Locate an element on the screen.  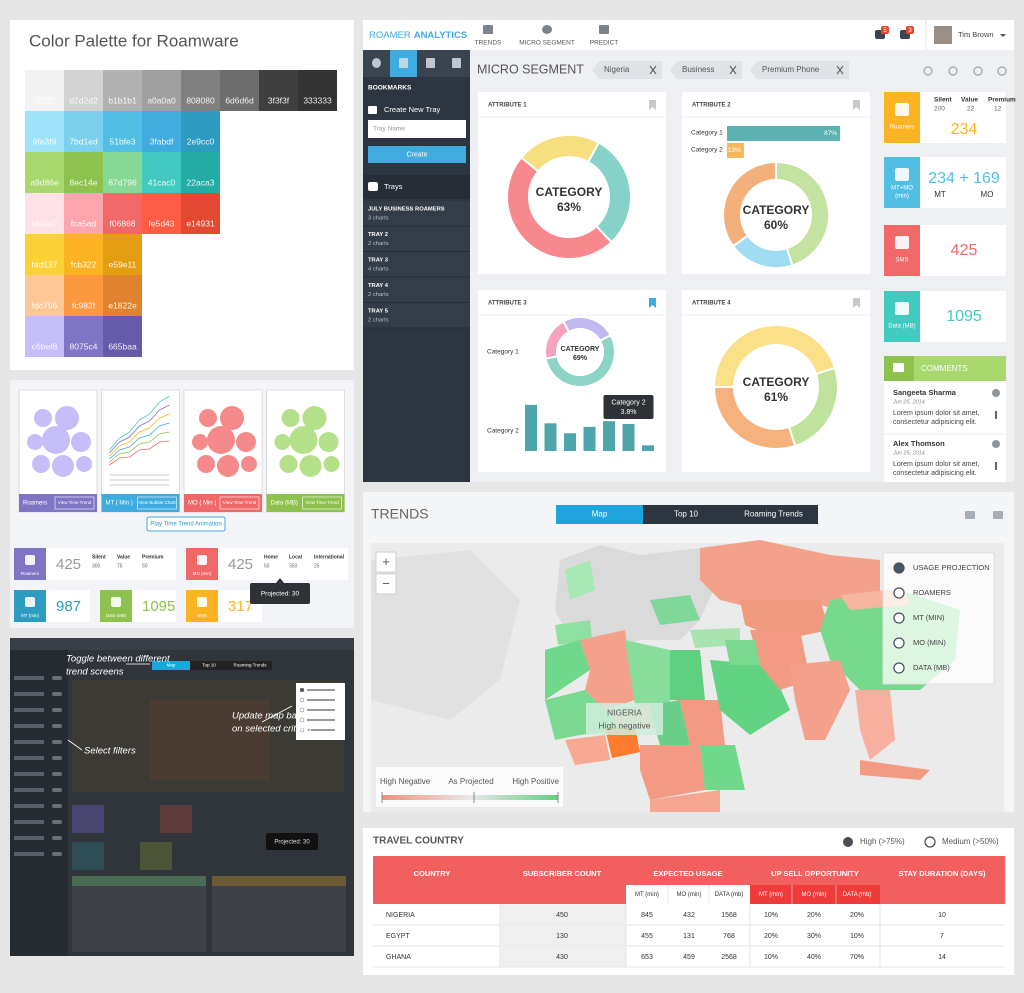
play-button is located at coordinates (186, 524).